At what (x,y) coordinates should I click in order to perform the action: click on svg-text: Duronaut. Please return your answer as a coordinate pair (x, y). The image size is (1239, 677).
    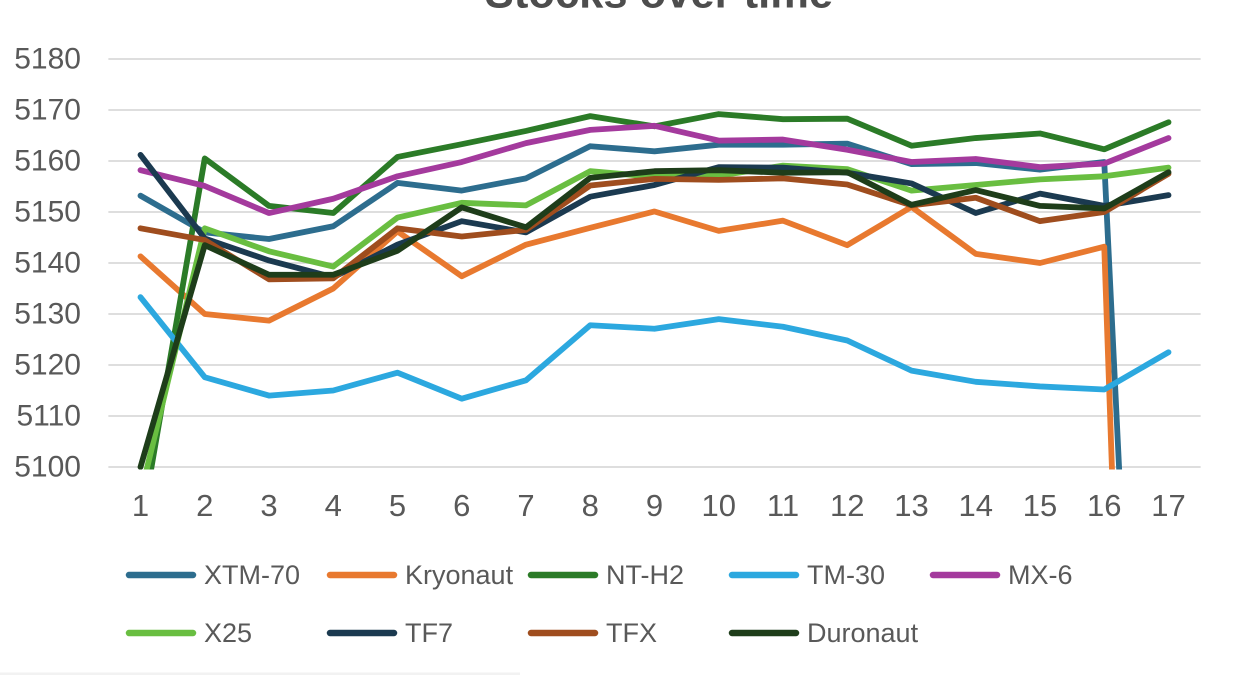
    Looking at the image, I should click on (863, 633).